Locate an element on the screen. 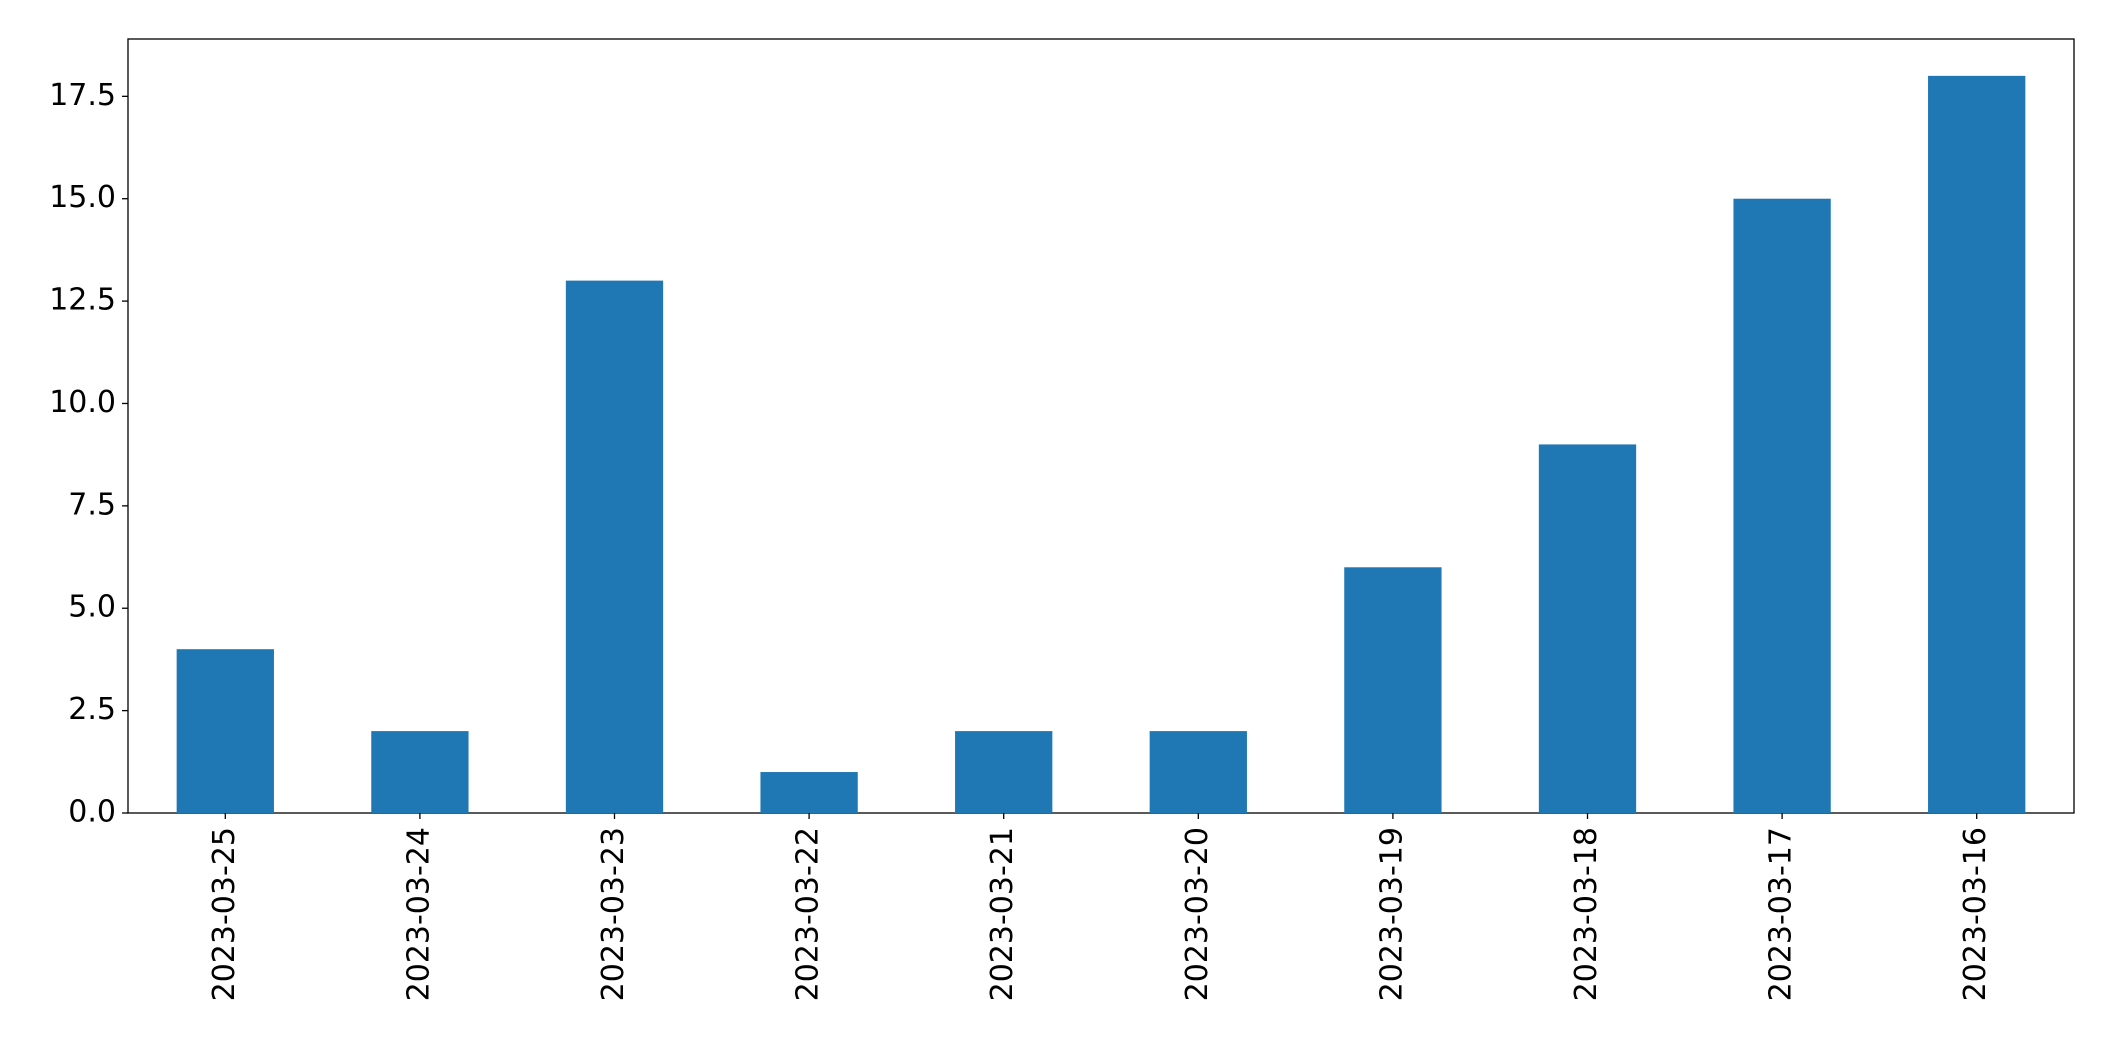 The image size is (2104, 1061). y-tick-label: 12.5 is located at coordinates (82, 300).